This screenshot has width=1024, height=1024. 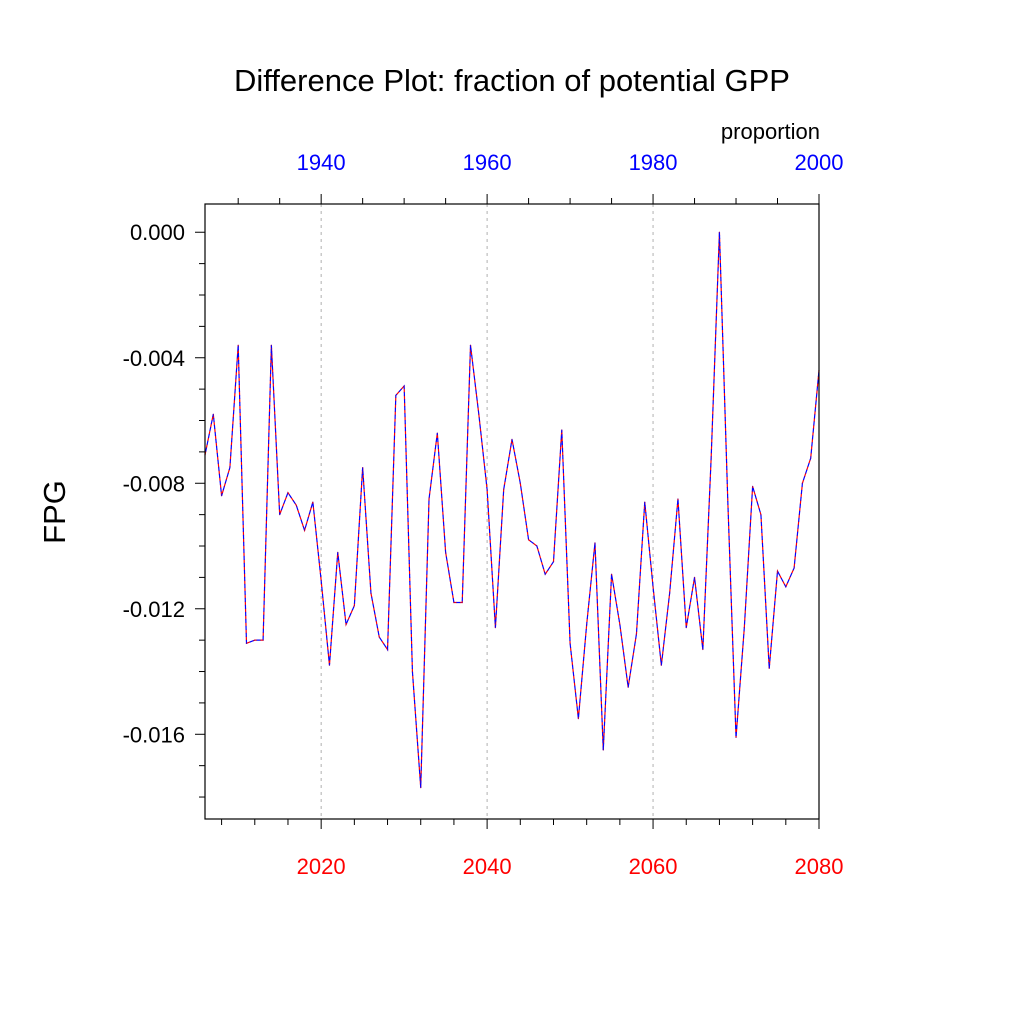 I want to click on data-point-2018, so click(x=304, y=530).